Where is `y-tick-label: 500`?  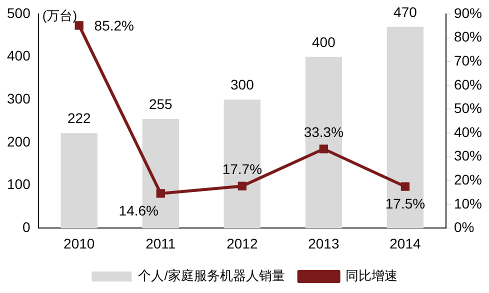 y-tick-label: 500 is located at coordinates (19, 12).